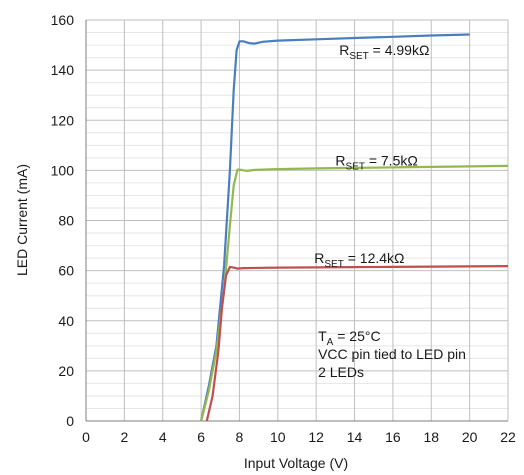 The width and height of the screenshot is (524, 475). What do you see at coordinates (70, 421) in the screenshot?
I see `y-tick-label: 0` at bounding box center [70, 421].